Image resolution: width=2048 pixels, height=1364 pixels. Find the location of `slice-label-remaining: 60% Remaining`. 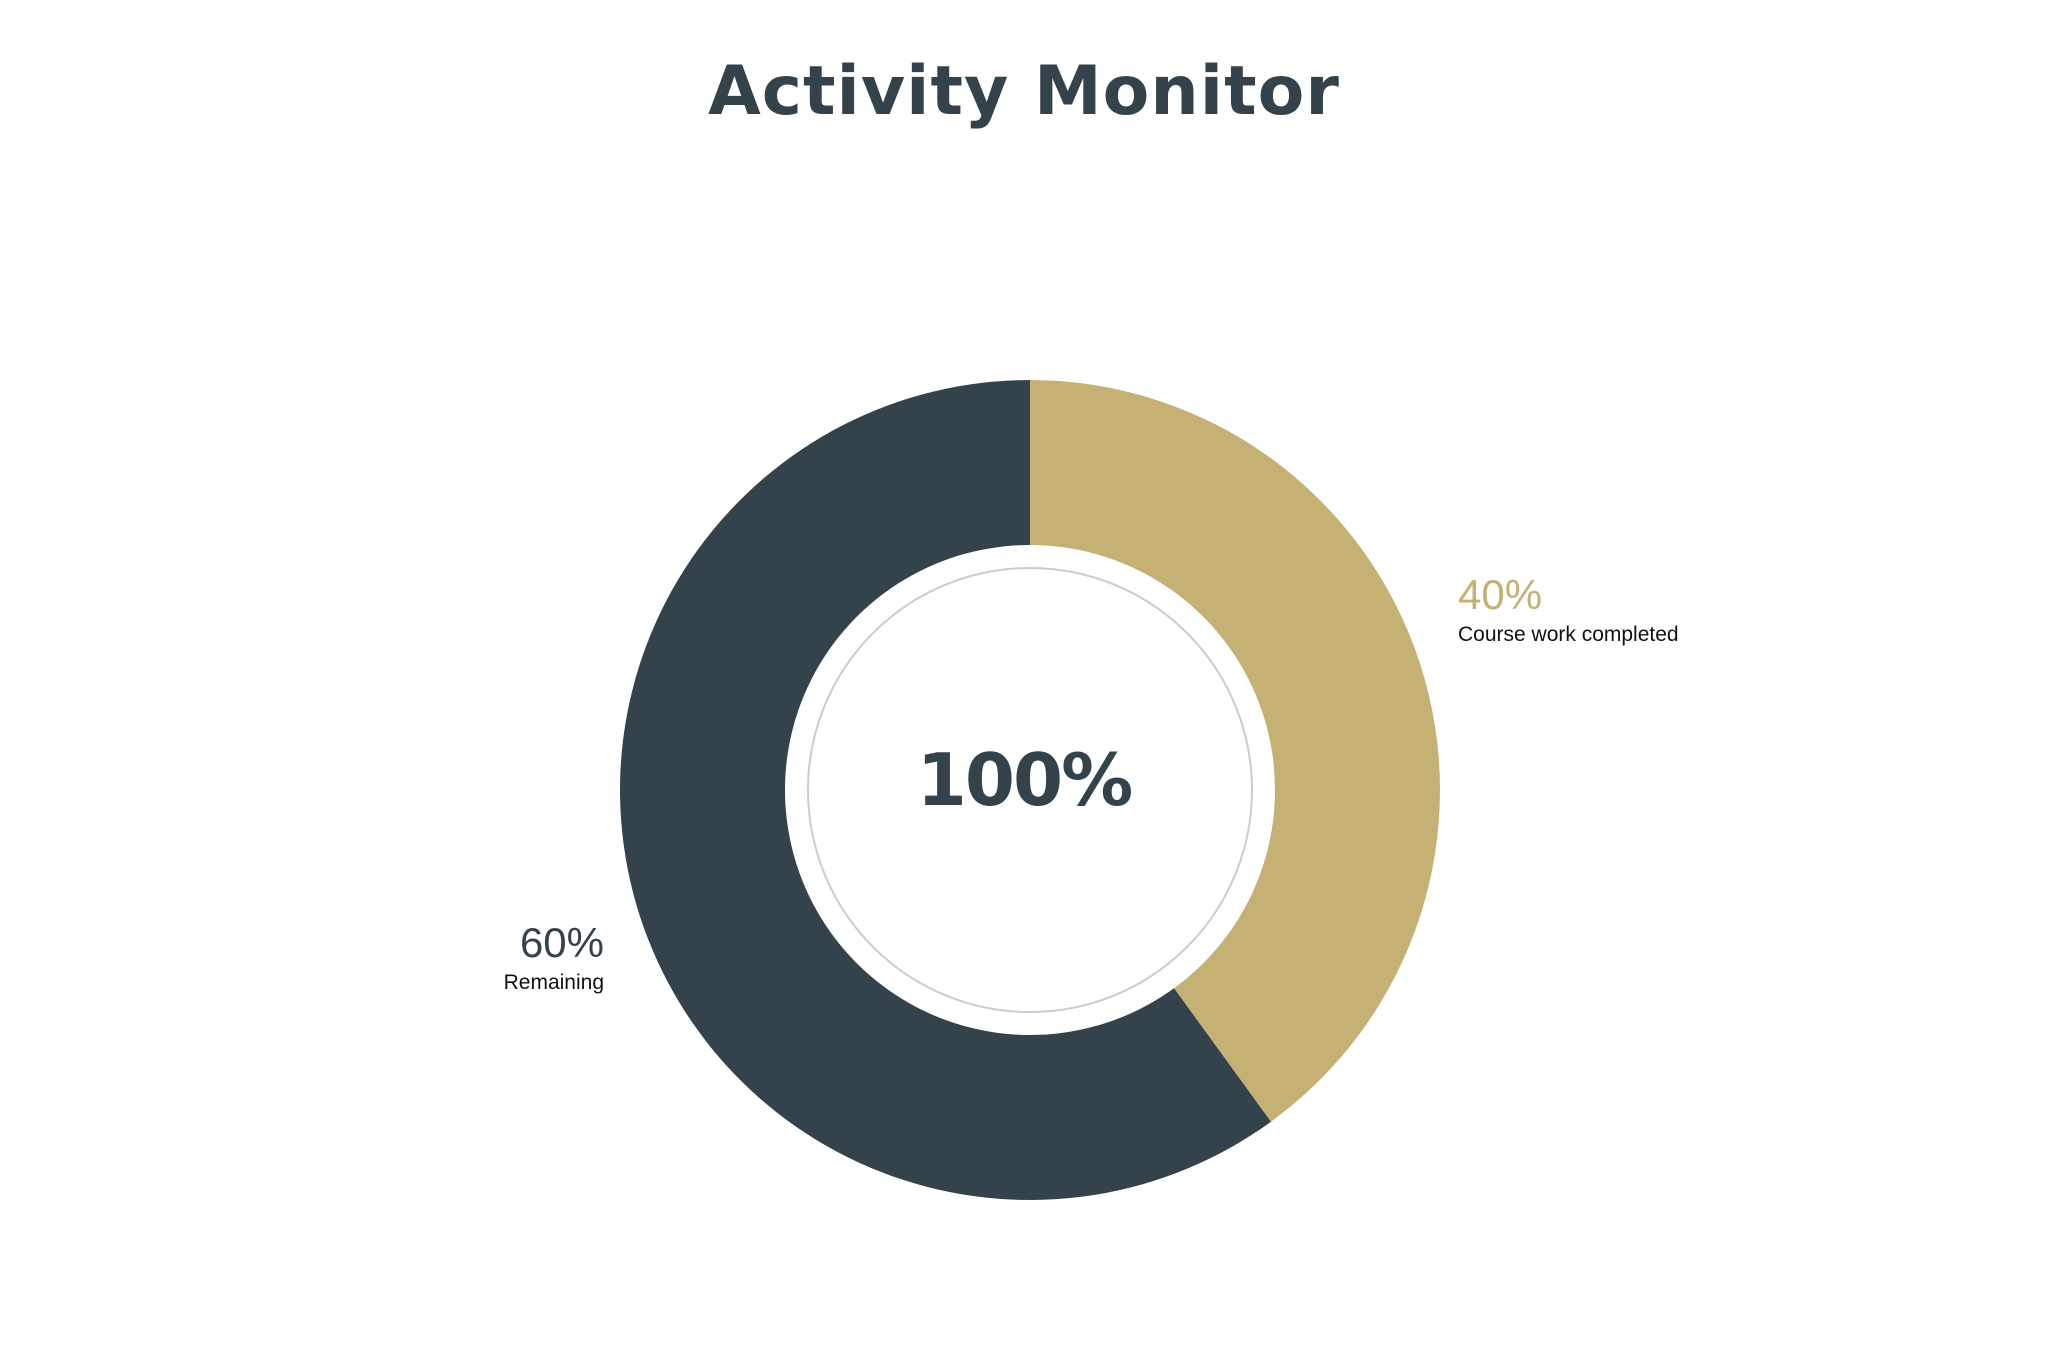

slice-label-remaining: 60% Remaining is located at coordinates (522, 958).